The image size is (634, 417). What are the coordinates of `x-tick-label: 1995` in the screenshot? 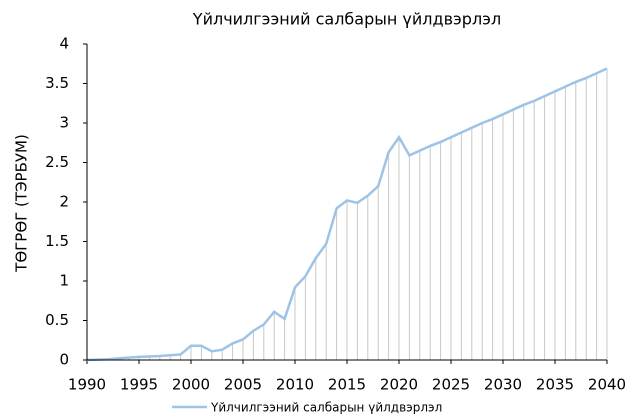 It's located at (139, 385).